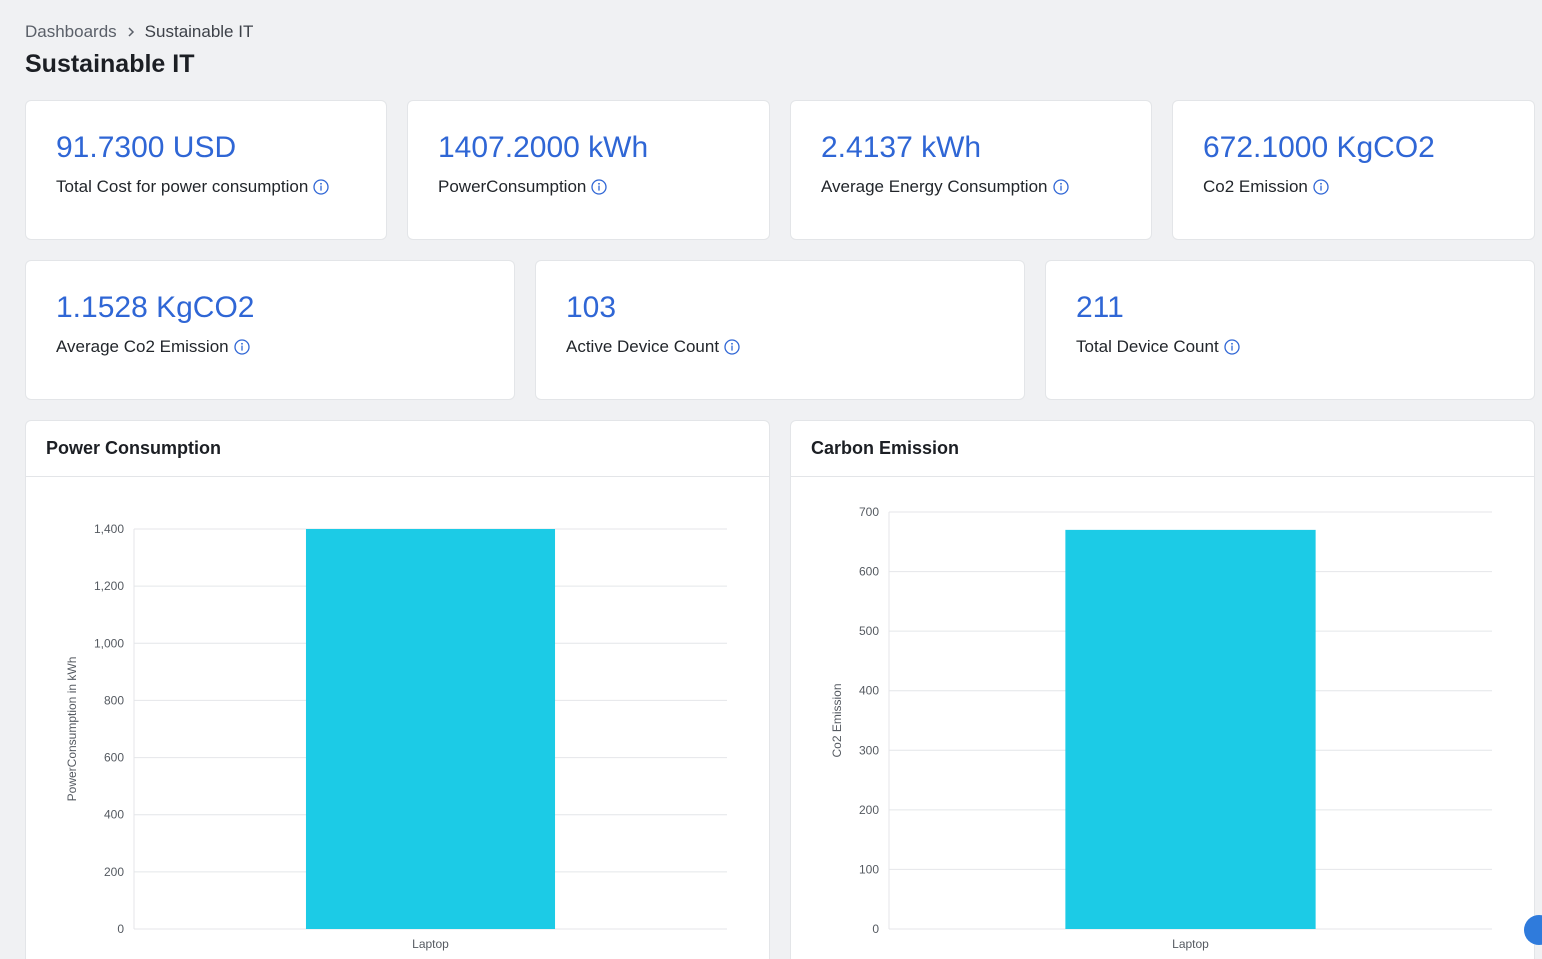 Image resolution: width=1542 pixels, height=959 pixels. I want to click on chart-title: Carbon Emission, so click(885, 448).